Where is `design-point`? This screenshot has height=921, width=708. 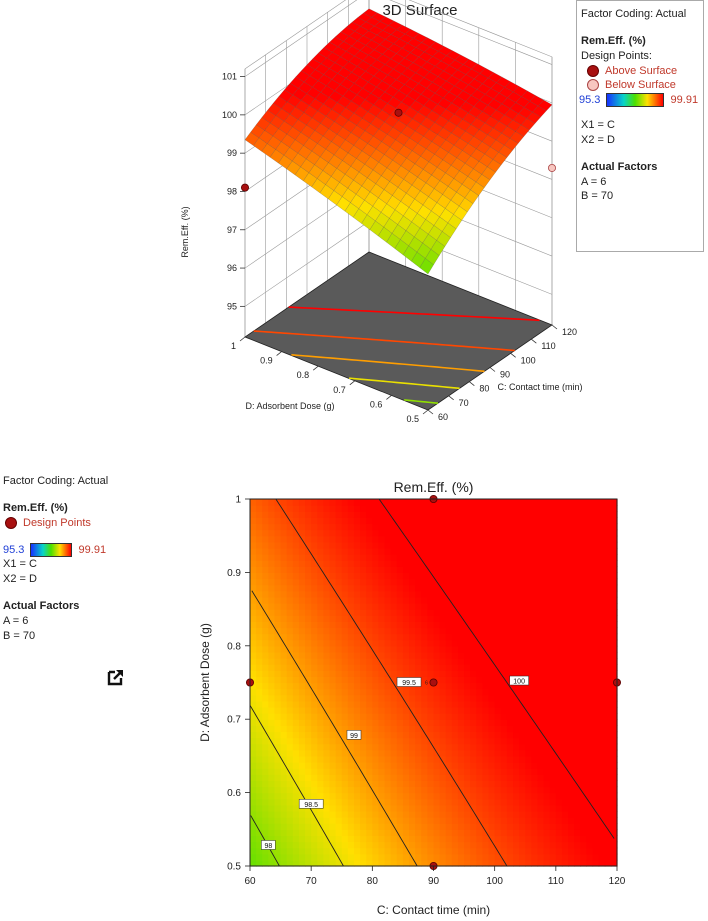 design-point is located at coordinates (249, 682).